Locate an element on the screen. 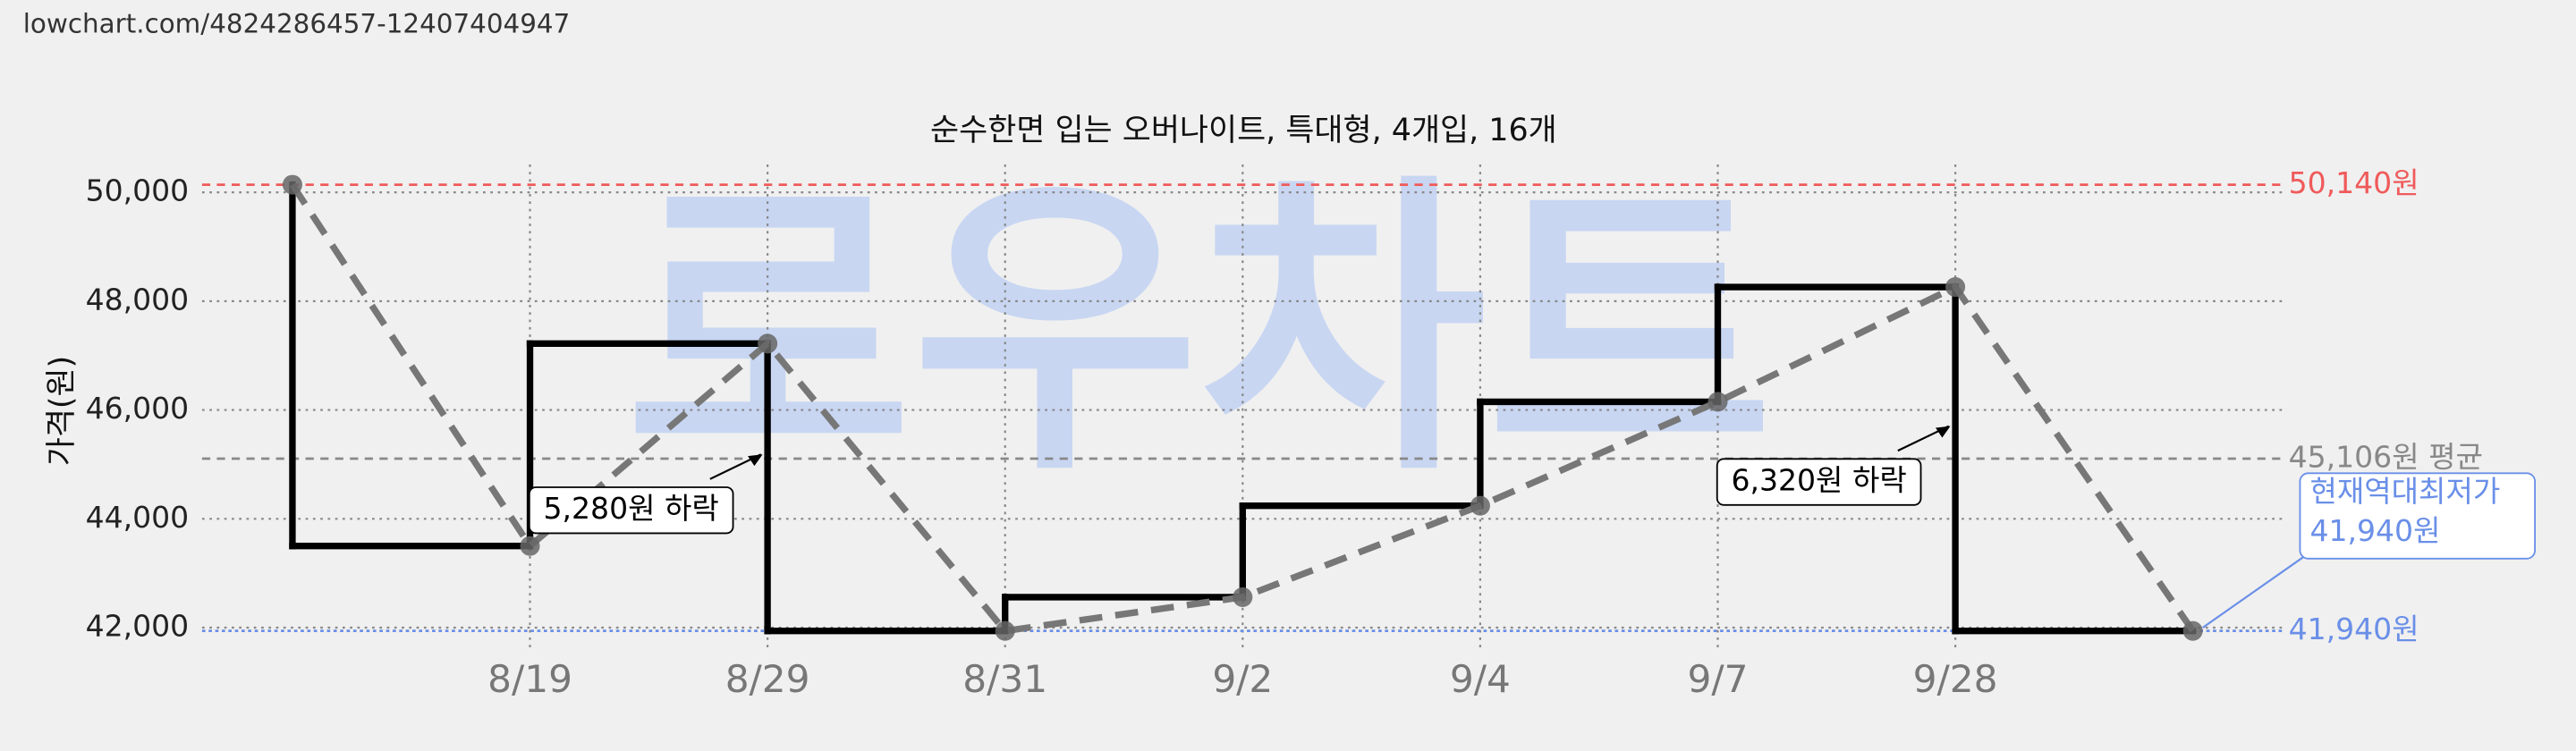 This screenshot has width=2576, height=751. y-tick-label: 48,000 is located at coordinates (138, 299).